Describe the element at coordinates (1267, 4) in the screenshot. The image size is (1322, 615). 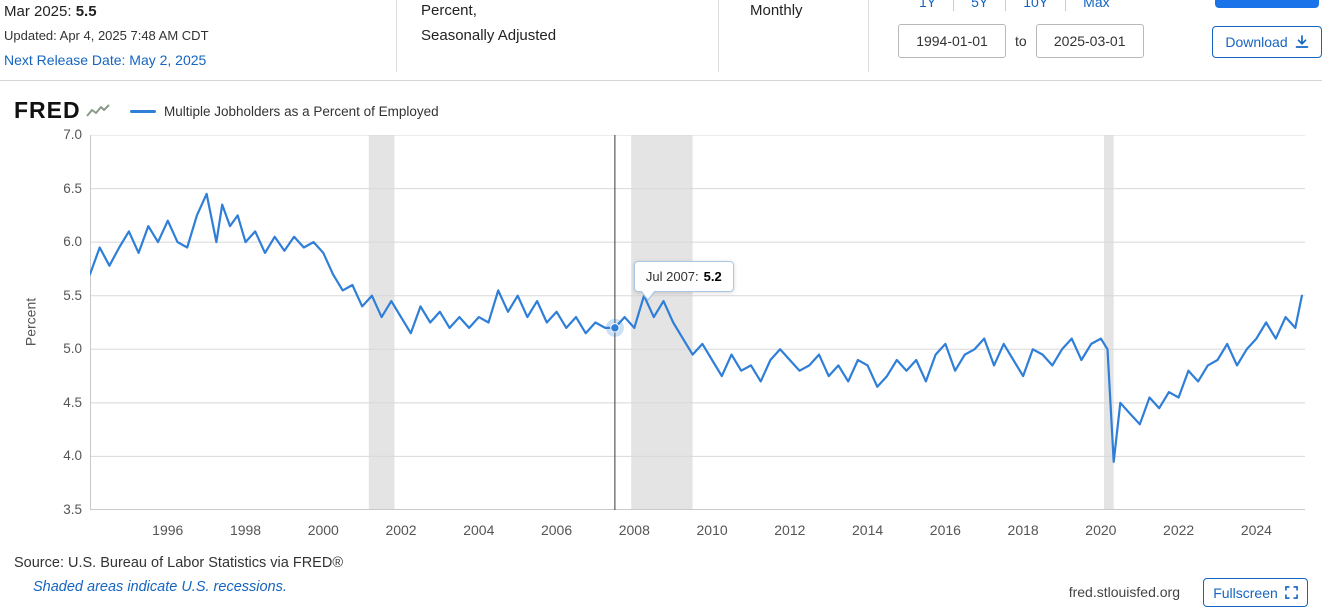
I see `edit-graph-button-clipped` at that location.